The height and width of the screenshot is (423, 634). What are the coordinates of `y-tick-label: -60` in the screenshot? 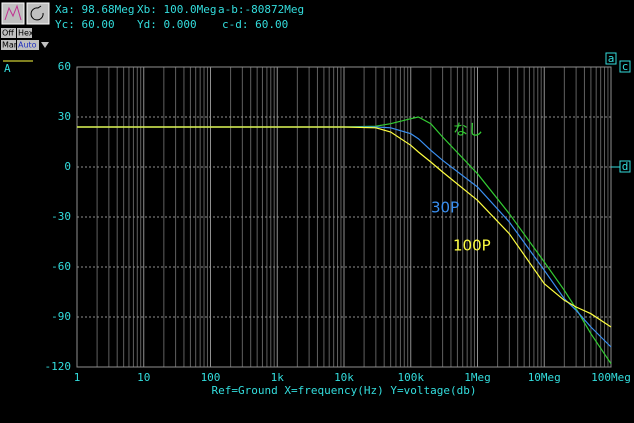 It's located at (61, 266).